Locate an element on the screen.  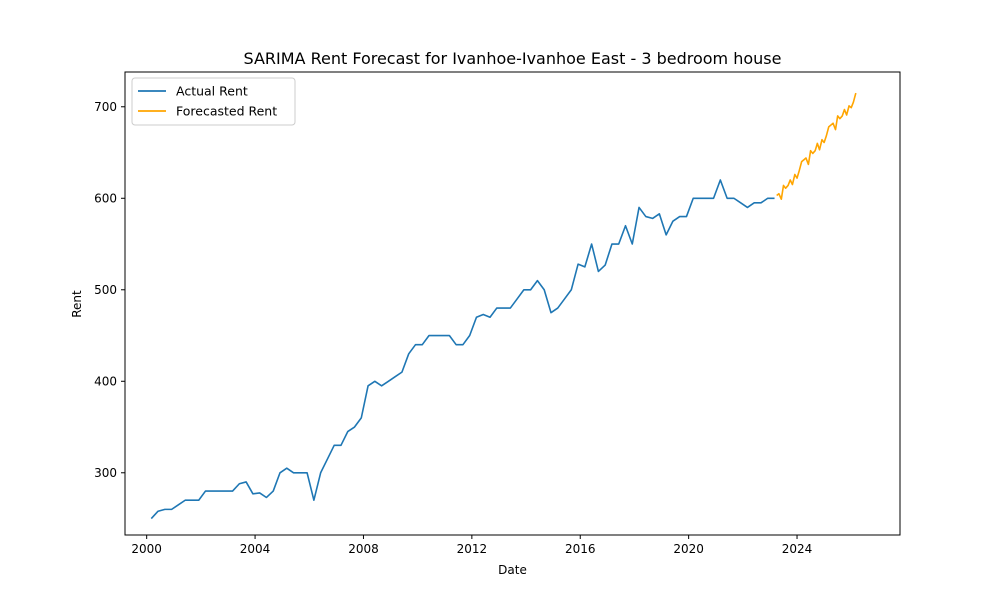
x-tick-label: 2004 is located at coordinates (255, 549).